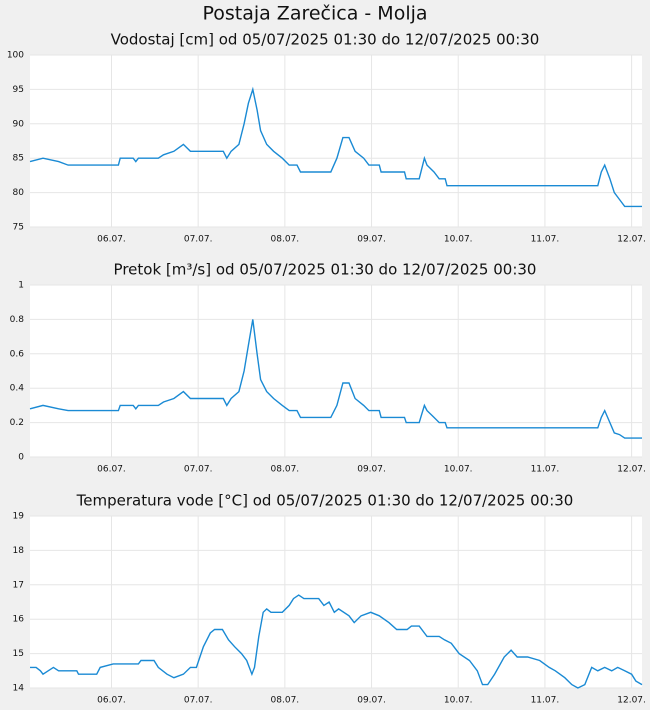 This screenshot has width=650, height=710. I want to click on page-title: Postaja Zarečica - Molja, so click(314, 14).